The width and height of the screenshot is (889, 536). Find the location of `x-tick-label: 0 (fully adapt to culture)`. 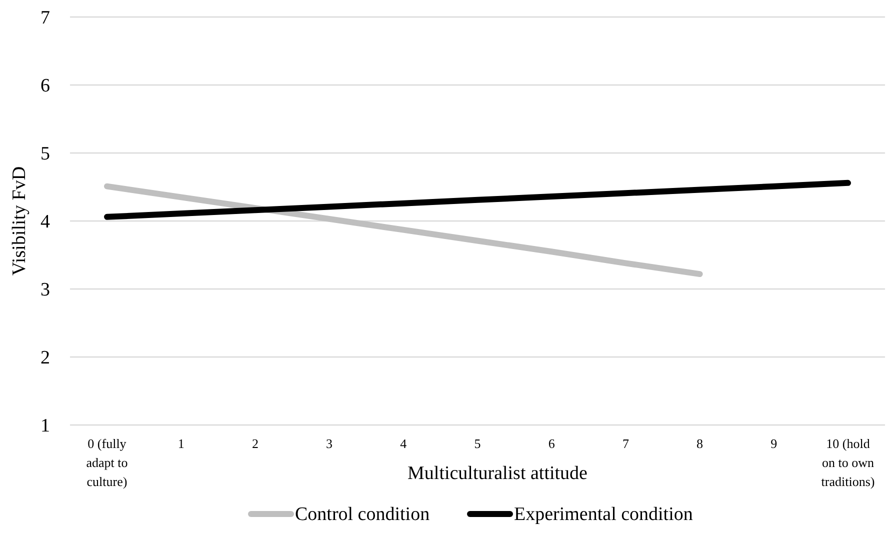

x-tick-label: 0 (fully adapt to culture) is located at coordinates (107, 462).